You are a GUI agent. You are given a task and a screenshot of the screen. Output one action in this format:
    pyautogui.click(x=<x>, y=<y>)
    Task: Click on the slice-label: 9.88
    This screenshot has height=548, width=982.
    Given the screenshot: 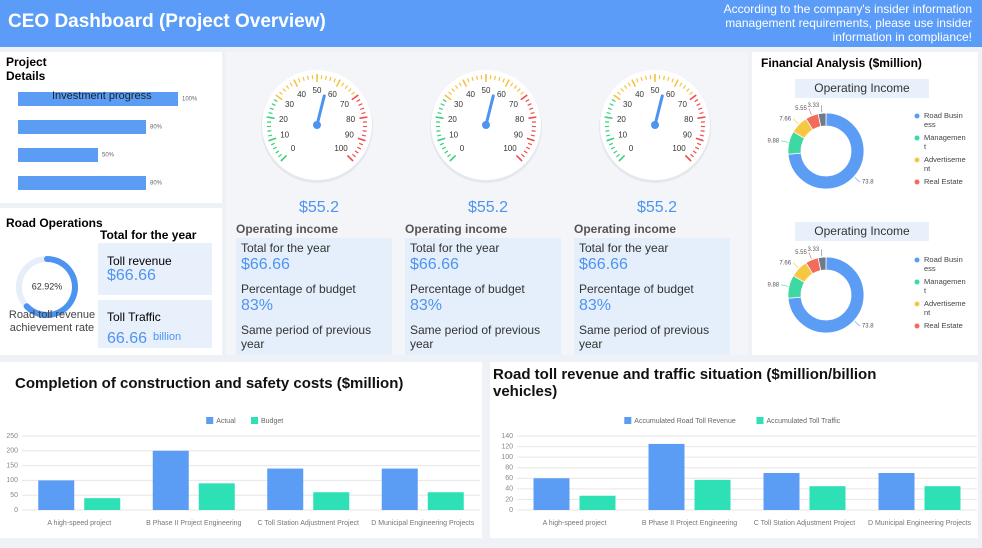 What is the action you would take?
    pyautogui.click(x=773, y=285)
    